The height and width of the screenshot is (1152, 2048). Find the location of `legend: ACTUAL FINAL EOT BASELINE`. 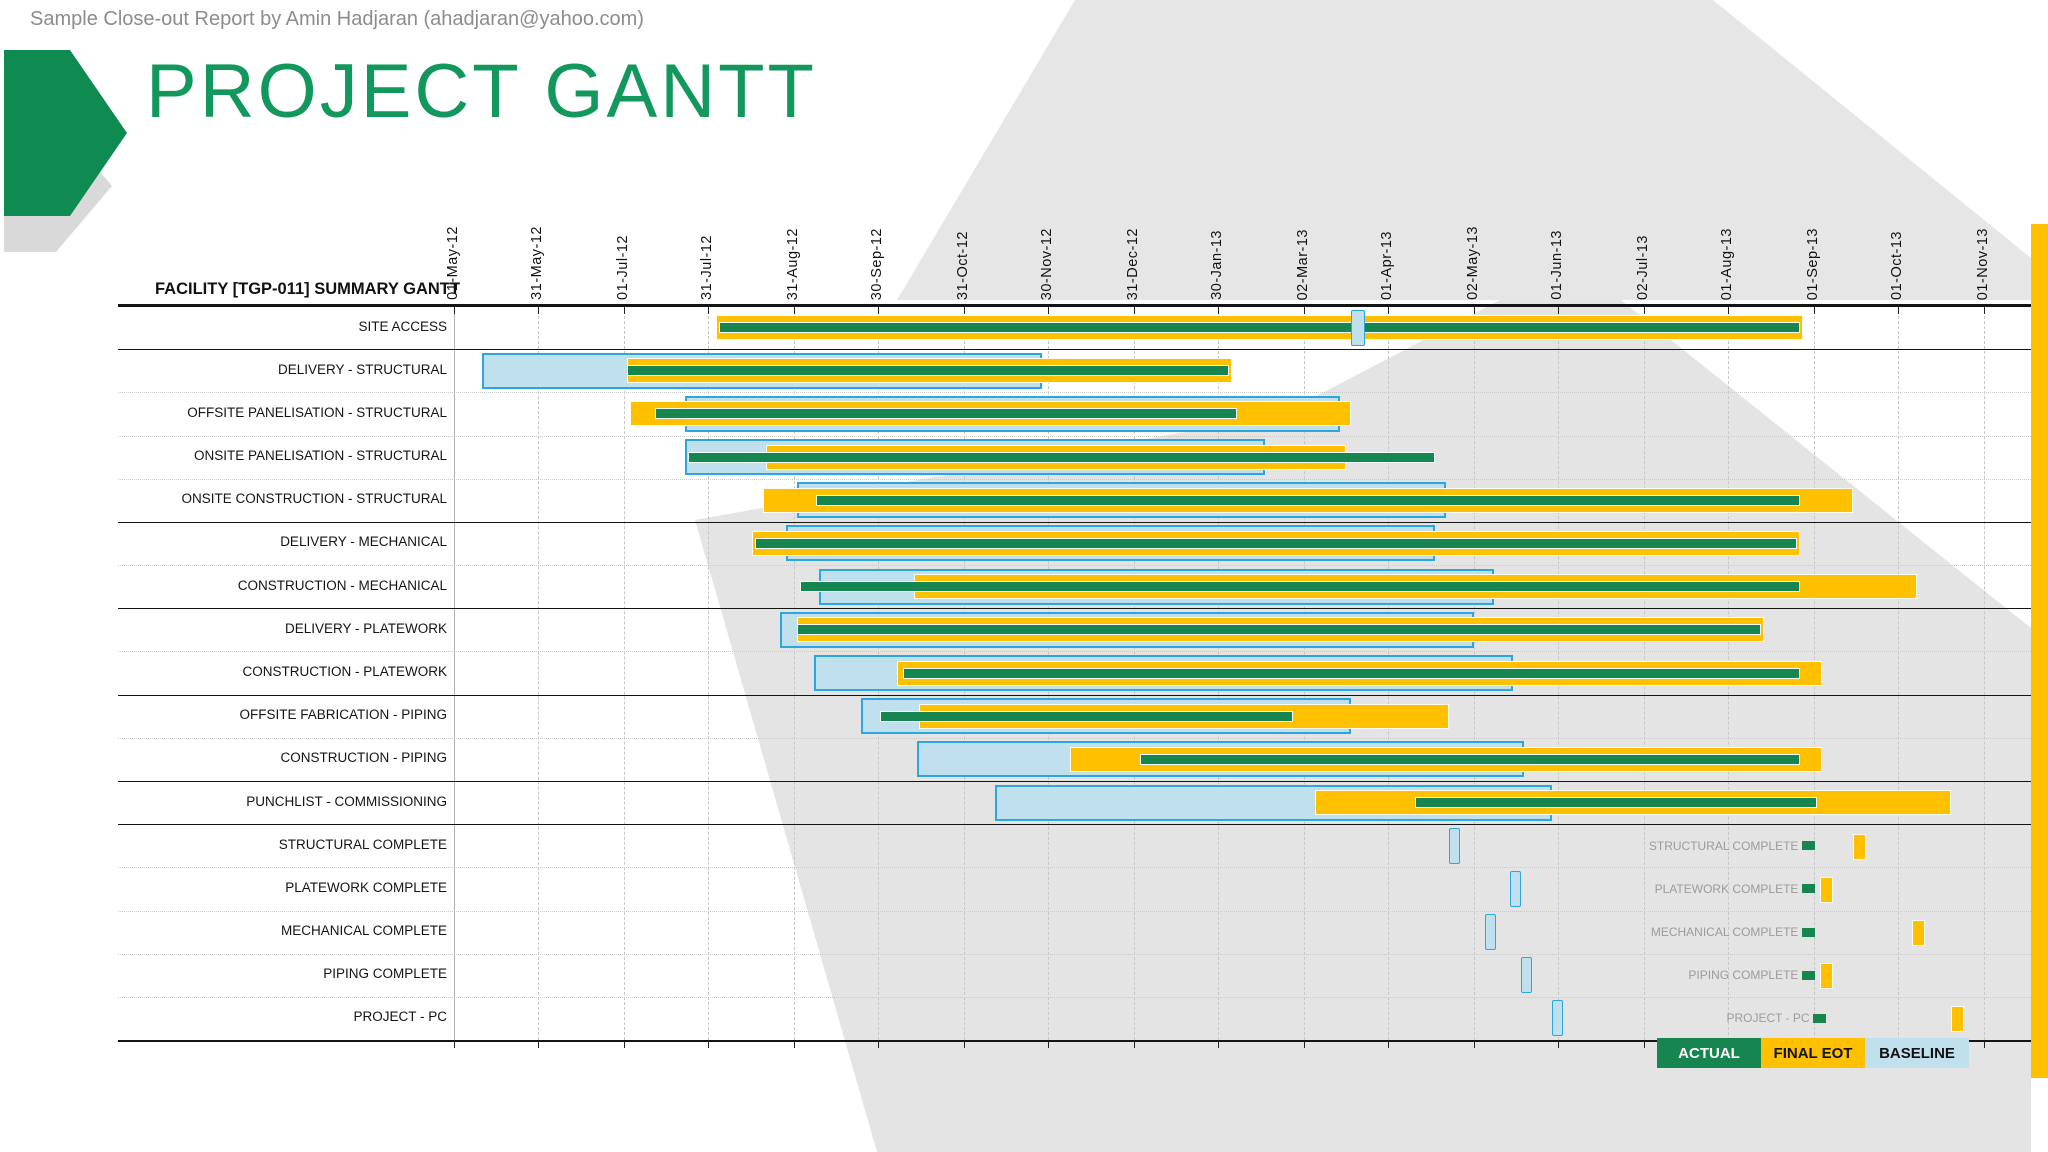

legend: ACTUAL FINAL EOT BASELINE is located at coordinates (1813, 1053).